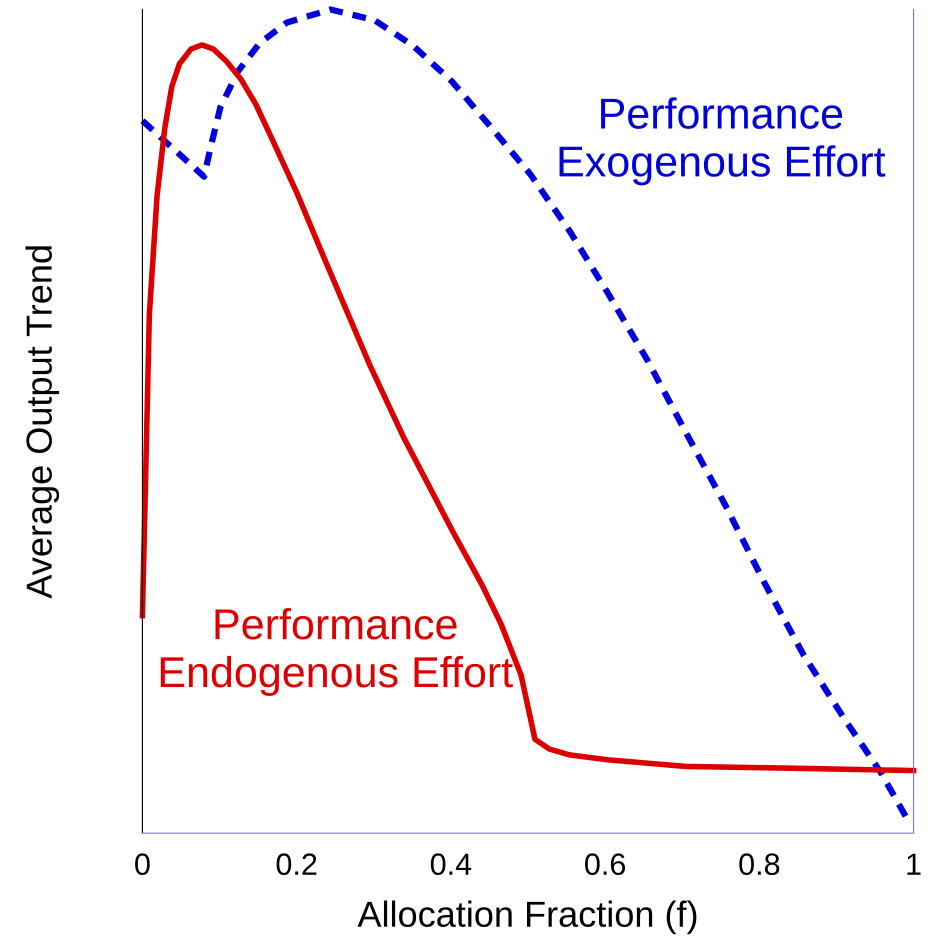  Describe the element at coordinates (296, 864) in the screenshot. I see `x-tick-label: 0.2` at that location.